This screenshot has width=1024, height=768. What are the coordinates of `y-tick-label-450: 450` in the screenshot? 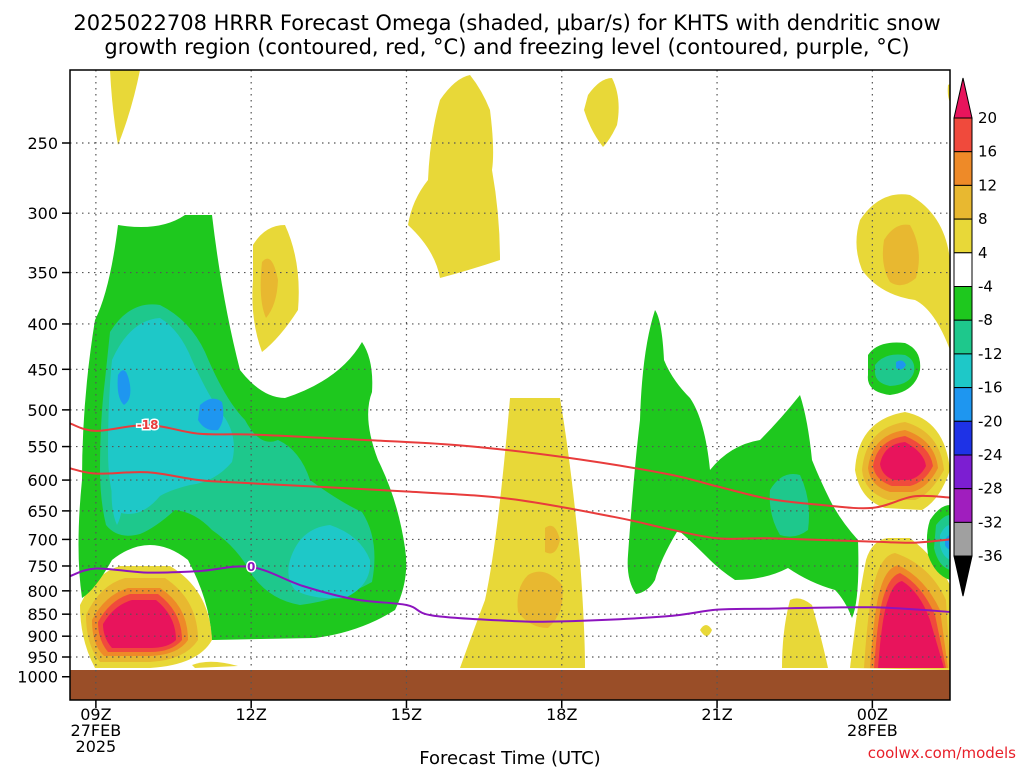 It's located at (42, 369).